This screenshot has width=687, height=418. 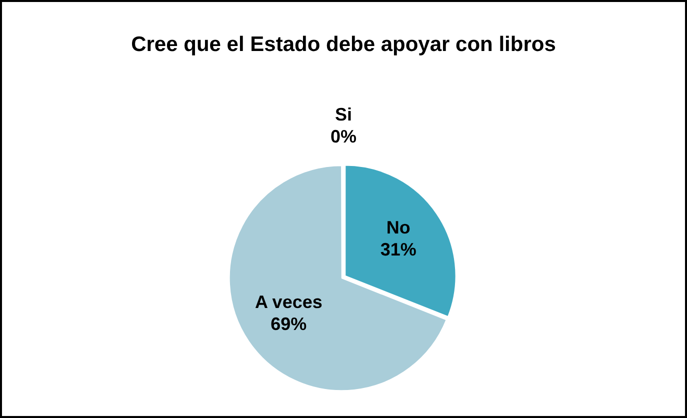 I want to click on chart-title: Cree que el Estado debe apoyar con libros, so click(x=343, y=44).